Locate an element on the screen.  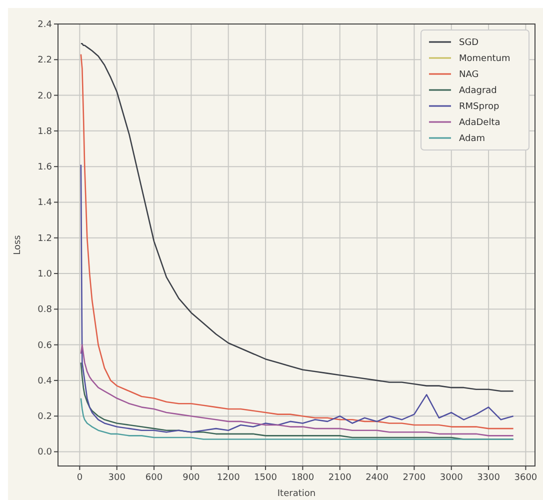
x-tick-label: 1200 is located at coordinates (228, 478).